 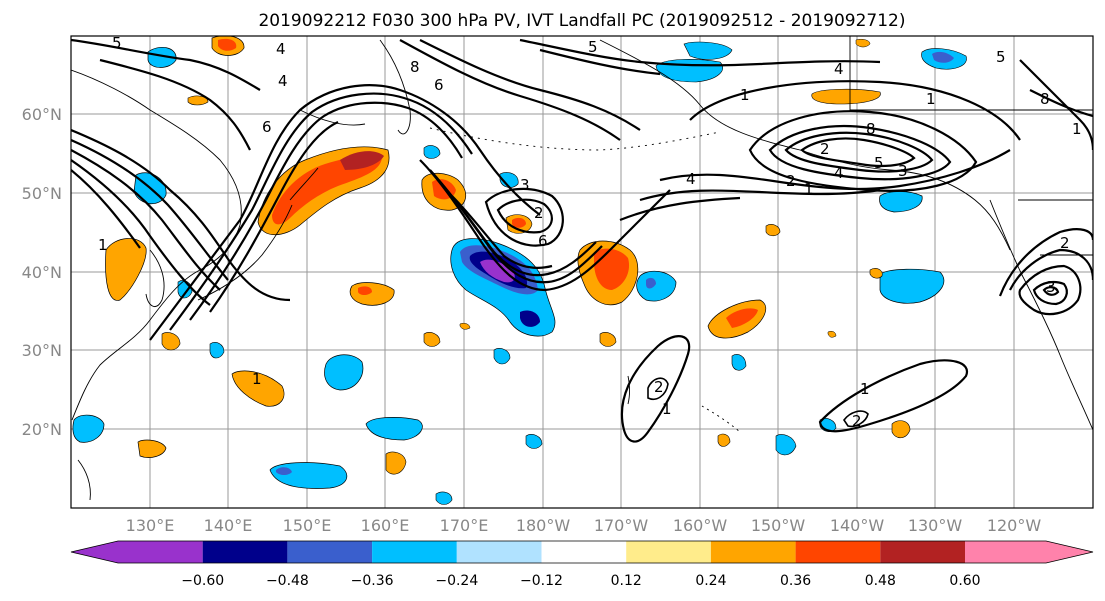 I want to click on lat-axis: 60°N 50°N 40°N 30°N 20°N, so click(x=42, y=272).